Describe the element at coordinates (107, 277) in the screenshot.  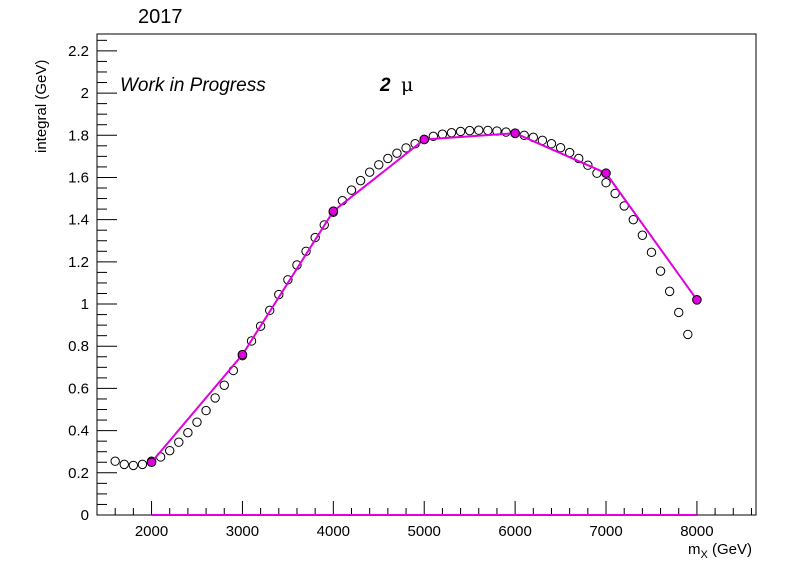
I see `y-axis-ticks` at that location.